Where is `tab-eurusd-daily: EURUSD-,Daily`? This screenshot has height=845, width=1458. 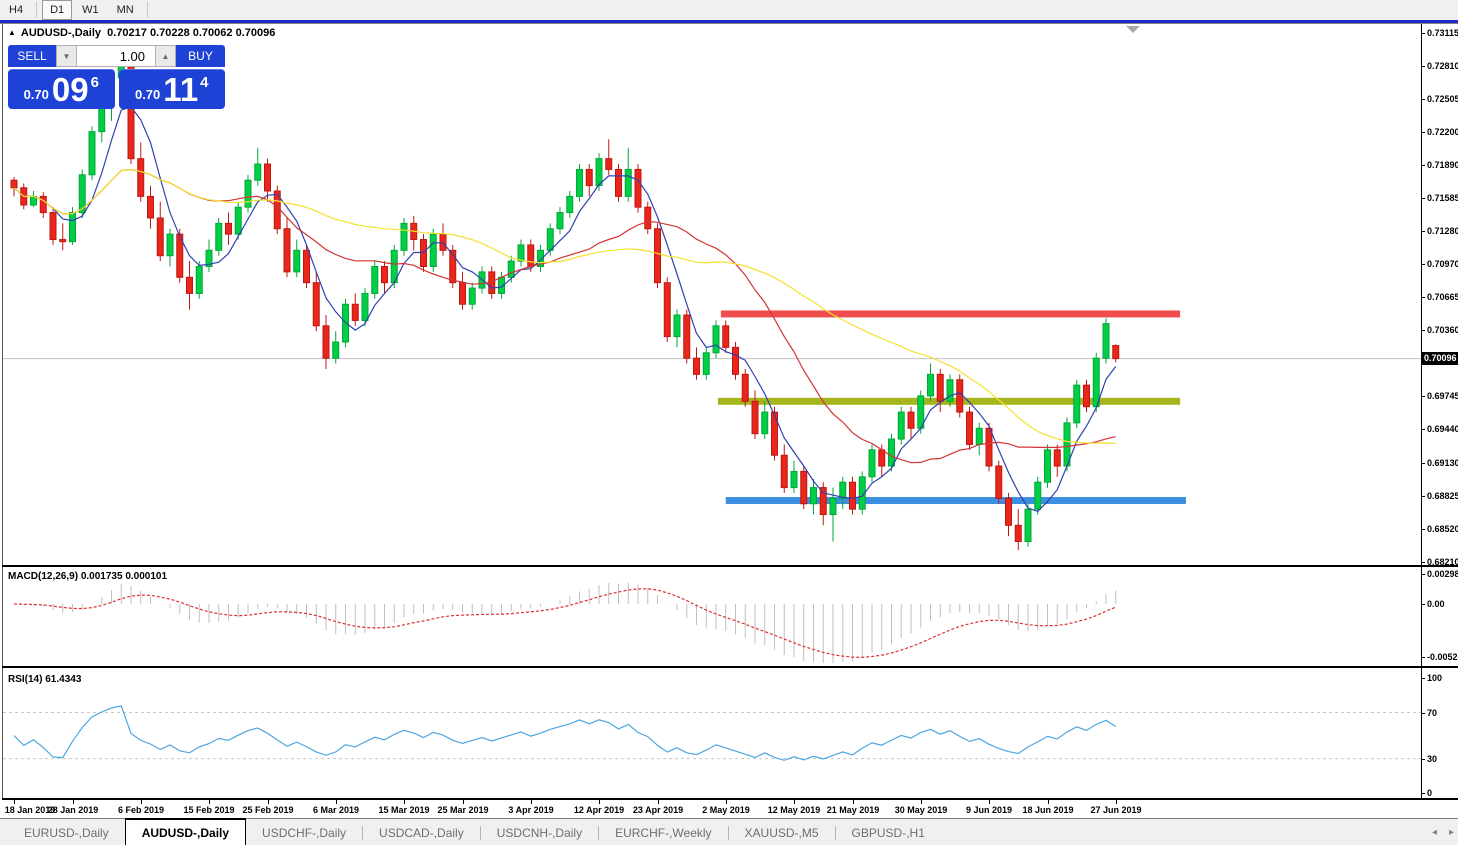
tab-eurusd-daily: EURUSD-,Daily is located at coordinates (66, 832).